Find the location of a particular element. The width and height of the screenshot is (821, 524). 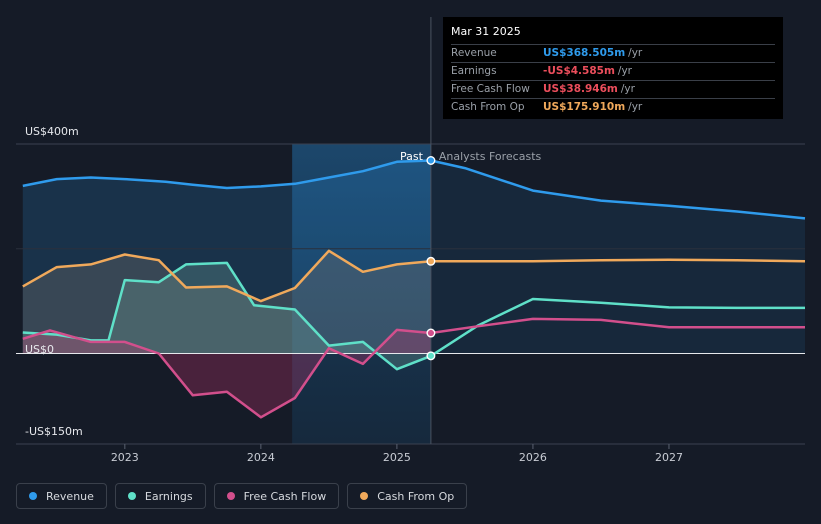

tooltip-label: Earnings is located at coordinates (474, 71).